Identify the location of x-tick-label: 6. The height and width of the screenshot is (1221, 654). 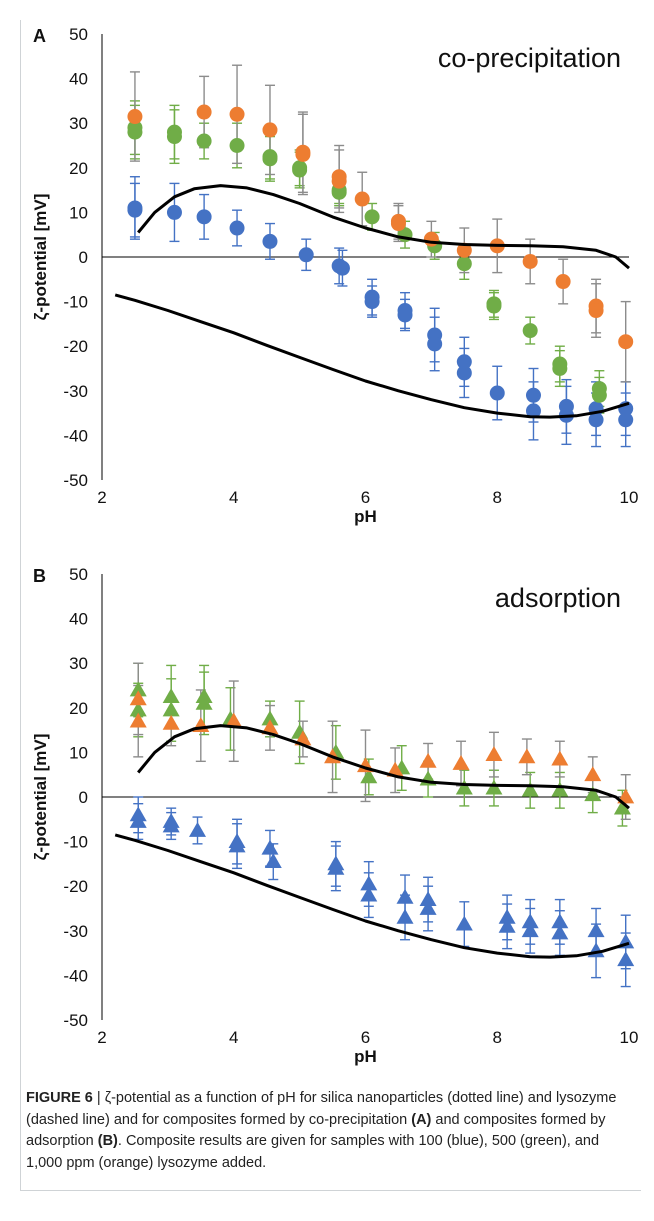
(365, 497).